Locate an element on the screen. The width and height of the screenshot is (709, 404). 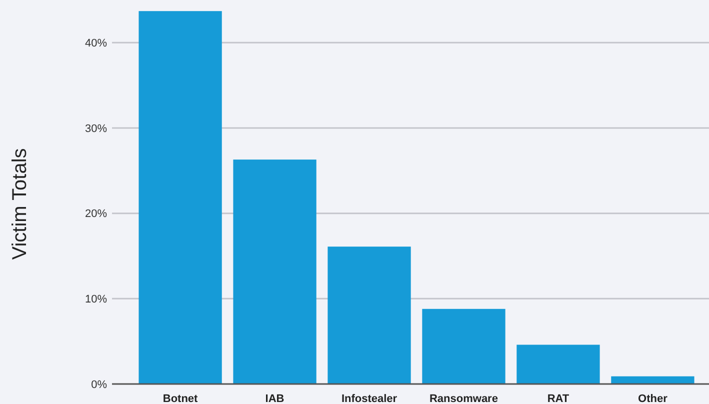
y-tick-label: 40% is located at coordinates (96, 44).